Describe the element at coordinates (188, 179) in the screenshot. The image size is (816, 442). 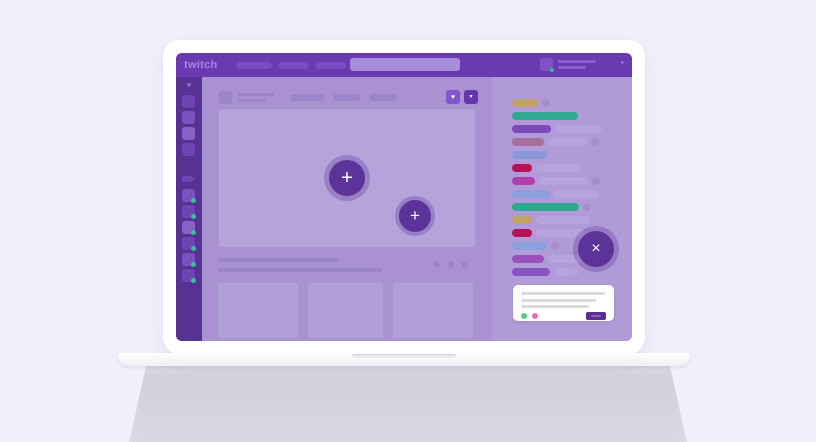
I see `video-camera-icon` at that location.